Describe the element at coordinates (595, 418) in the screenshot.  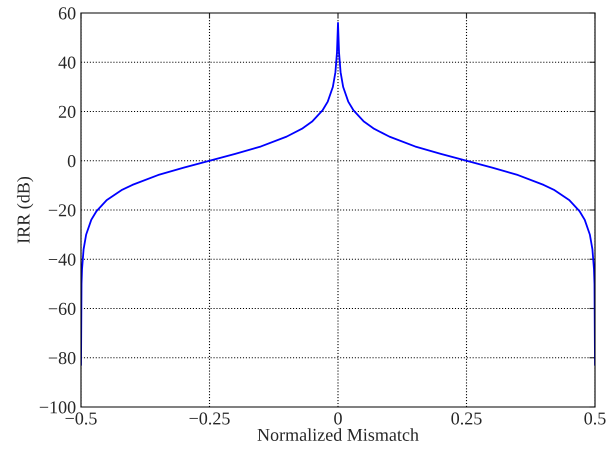
I see `x-tick-label: 0.5` at that location.